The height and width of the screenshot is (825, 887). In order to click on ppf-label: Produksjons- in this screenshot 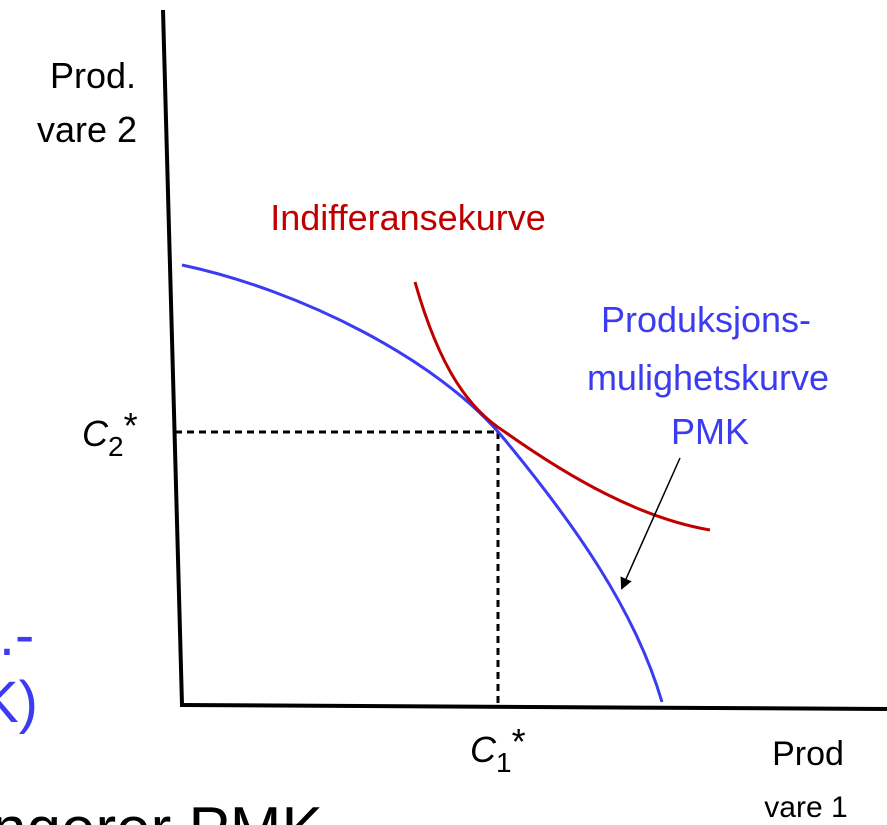, I will do `click(706, 319)`.